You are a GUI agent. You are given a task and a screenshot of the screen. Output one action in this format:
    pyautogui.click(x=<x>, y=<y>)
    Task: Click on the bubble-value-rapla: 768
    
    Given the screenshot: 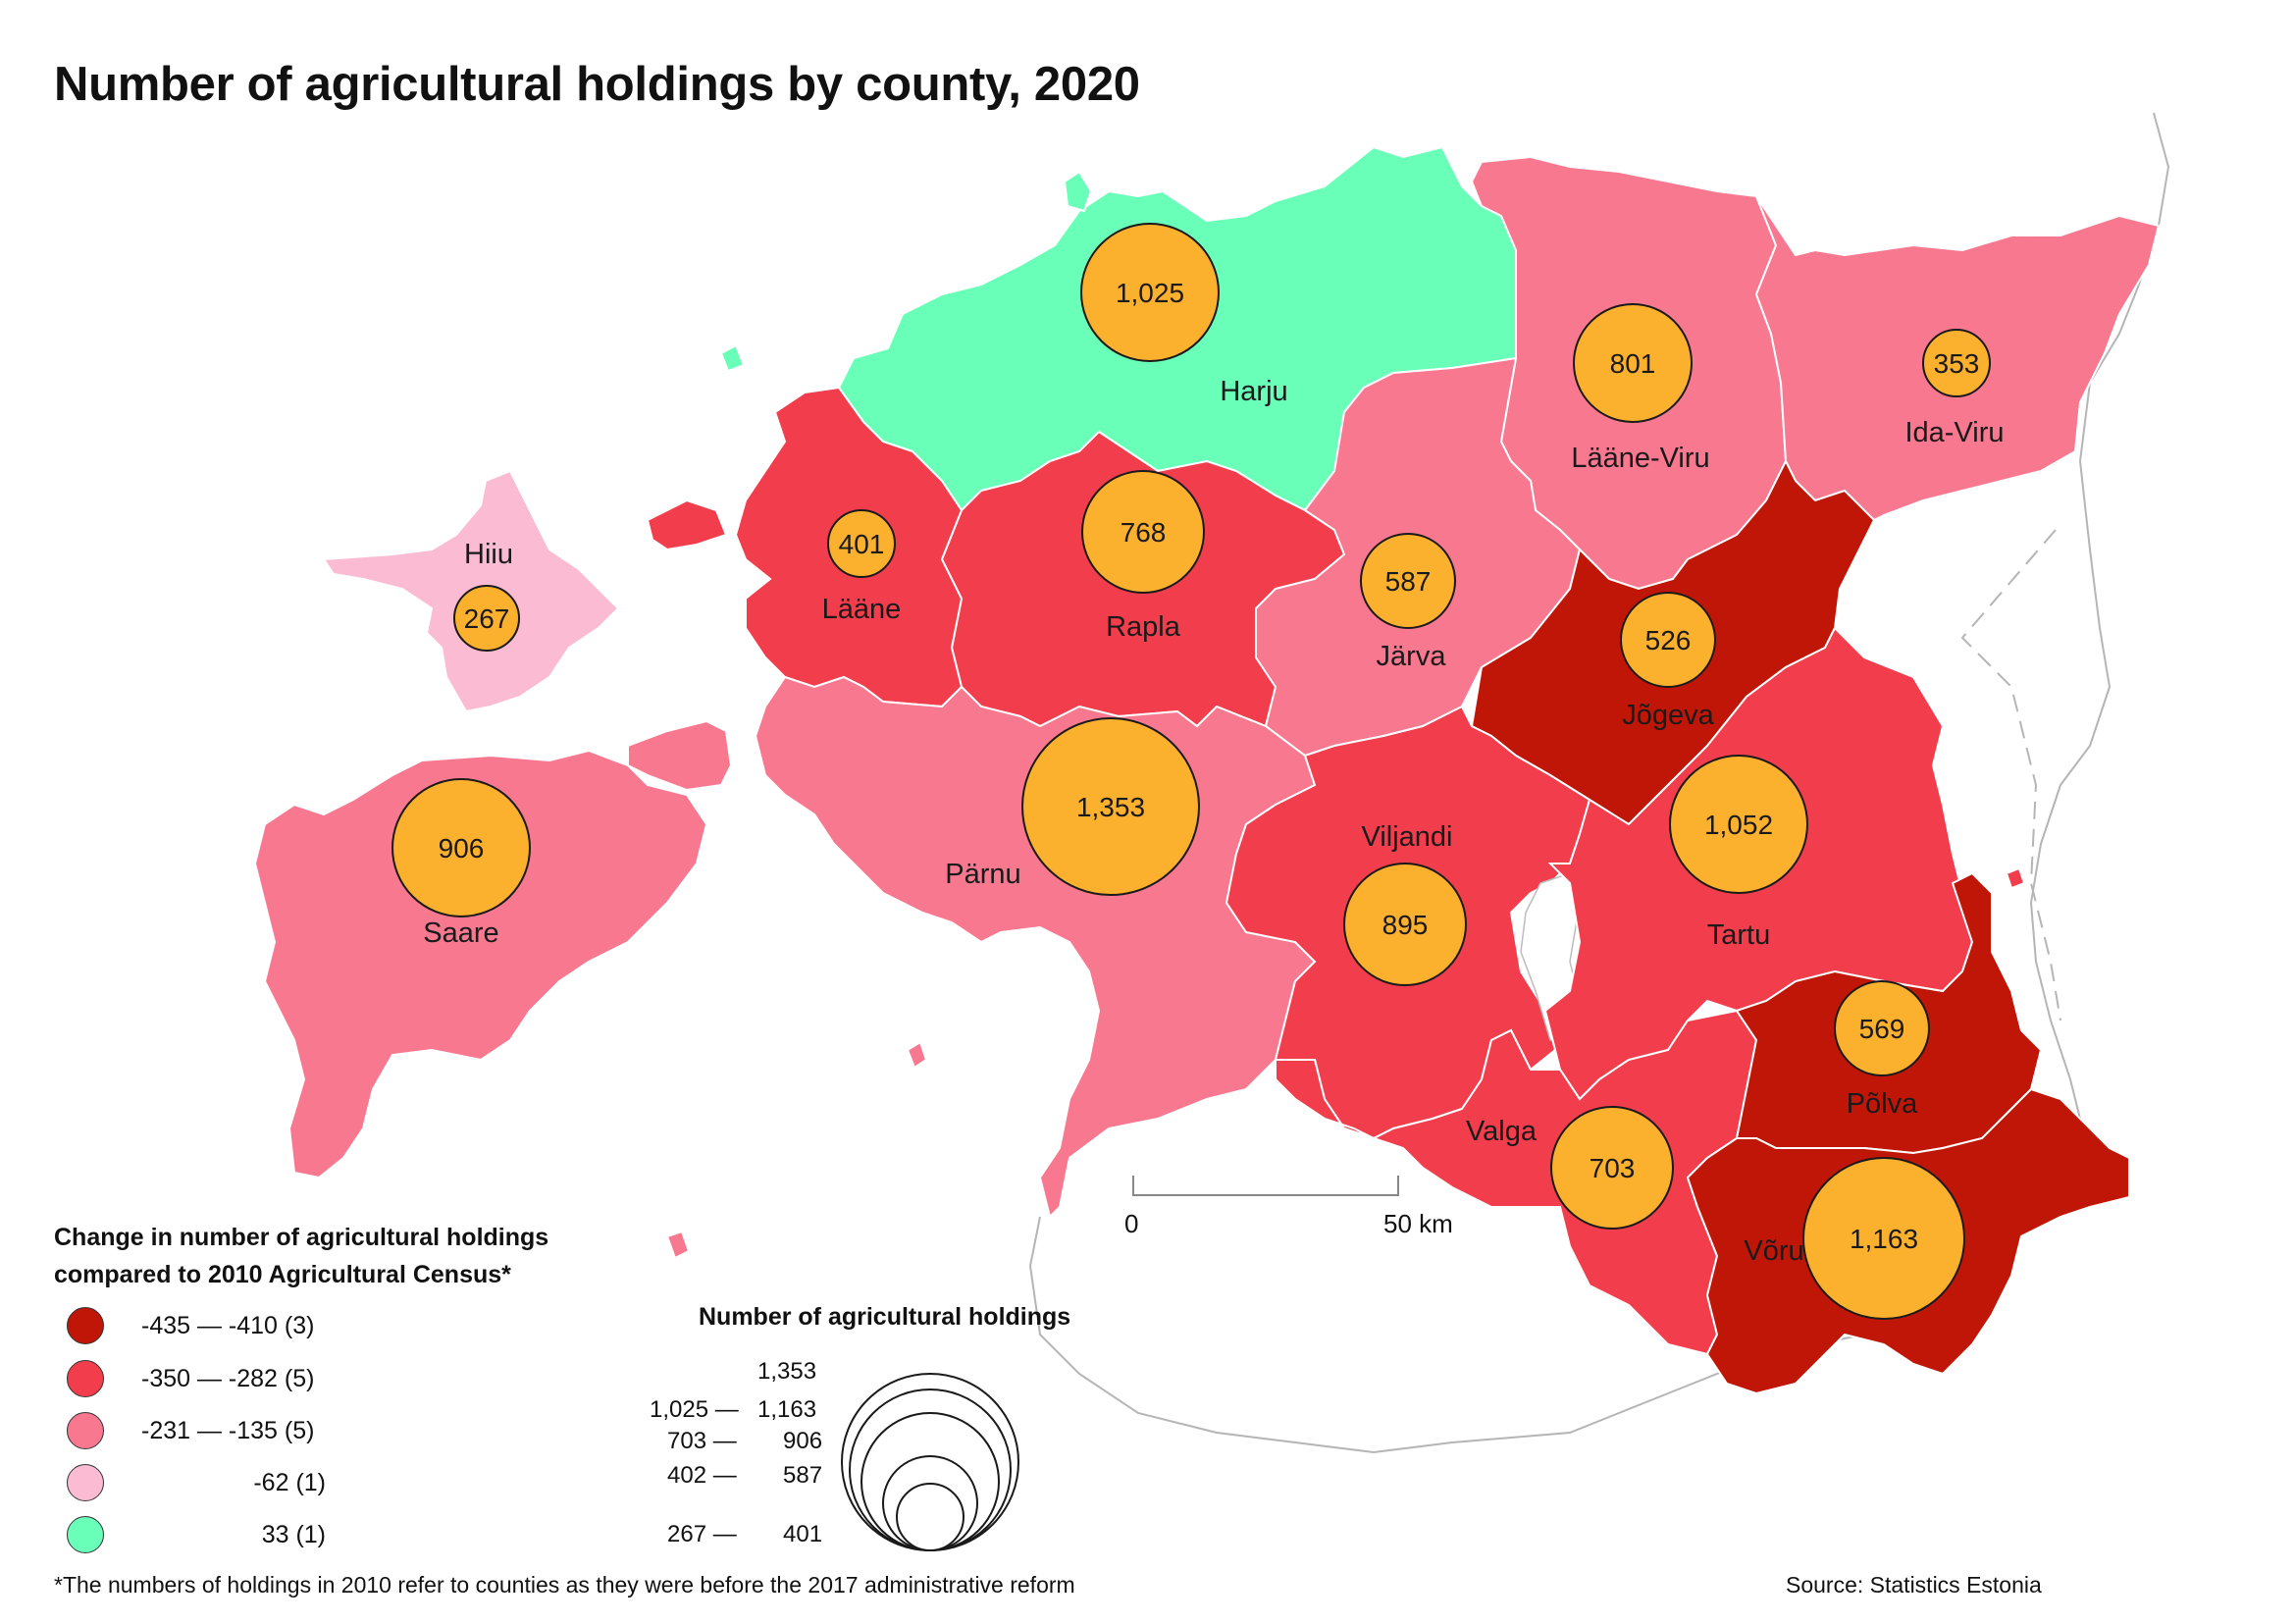 What is the action you would take?
    pyautogui.click(x=1144, y=532)
    